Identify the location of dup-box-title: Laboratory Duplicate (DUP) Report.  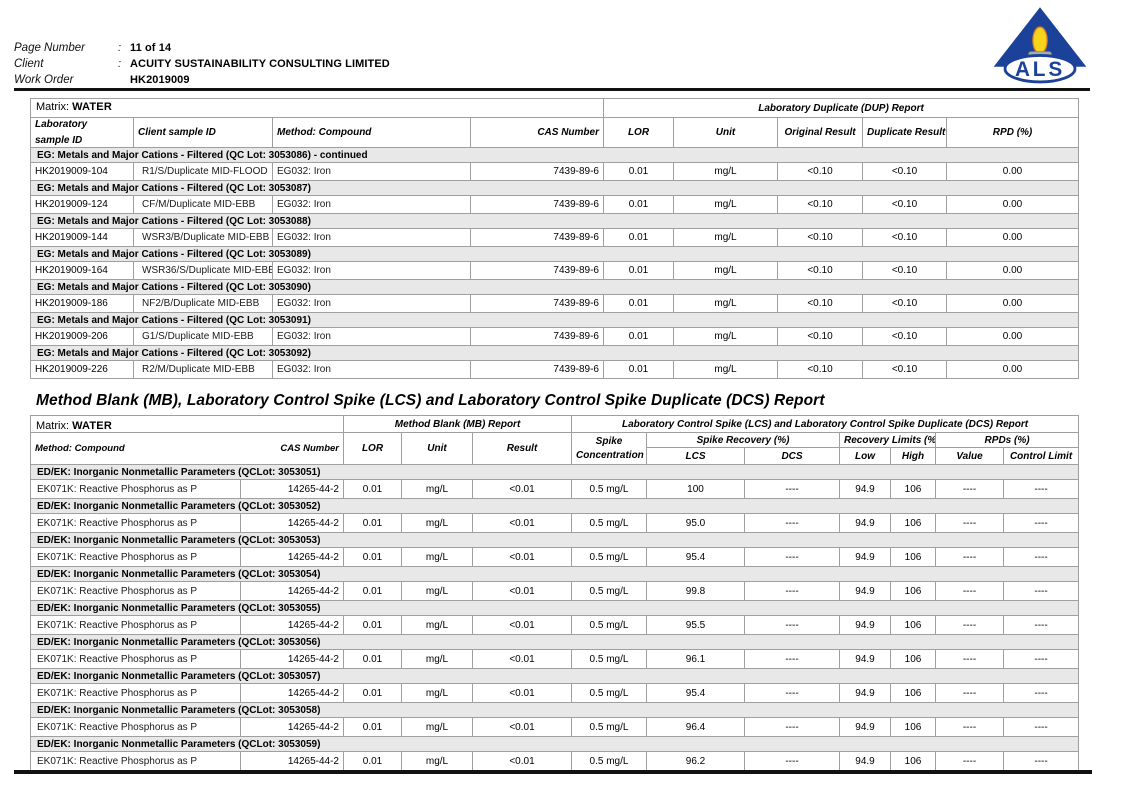
(841, 108).